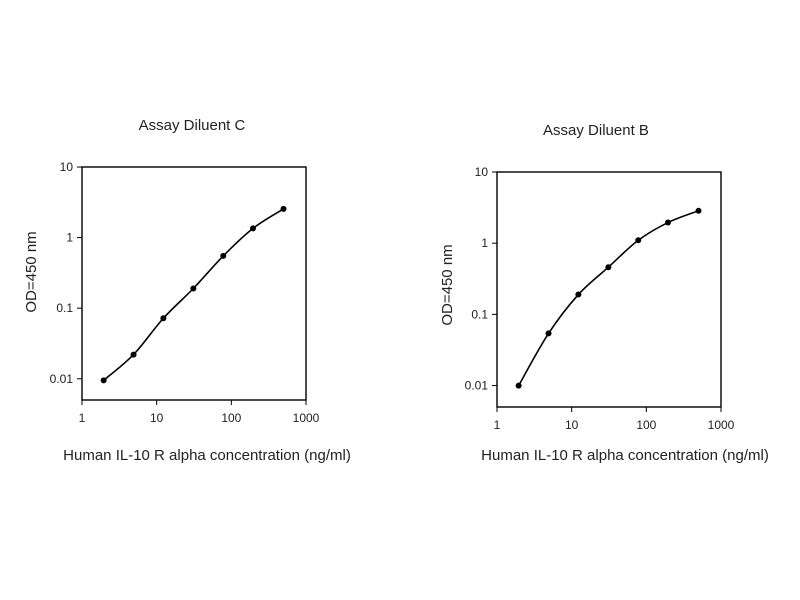 Image resolution: width=800 pixels, height=600 pixels. What do you see at coordinates (192, 125) in the screenshot?
I see `chart-title: Assay Diluent C` at bounding box center [192, 125].